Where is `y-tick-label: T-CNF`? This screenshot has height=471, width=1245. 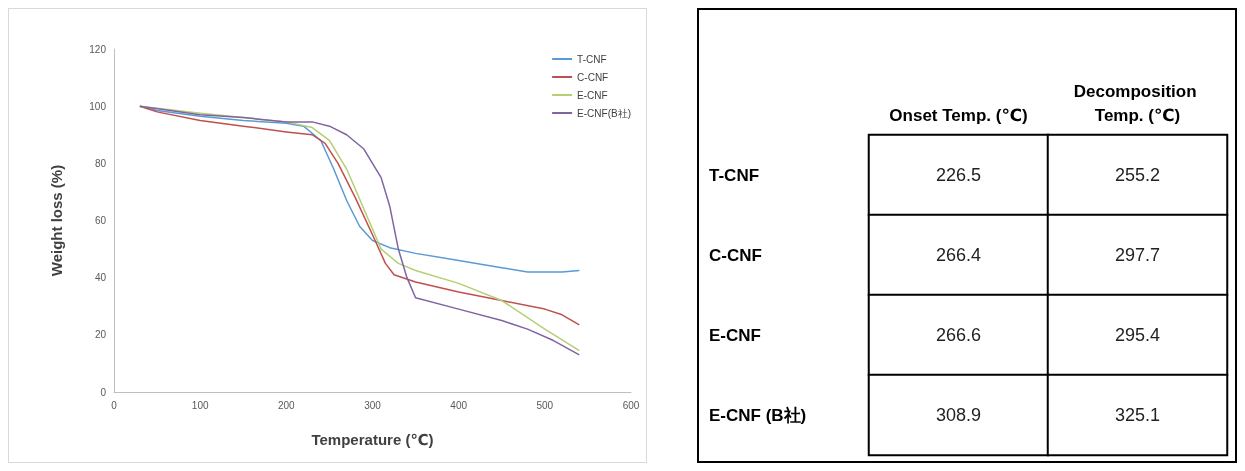
y-tick-label: T-CNF is located at coordinates (734, 175).